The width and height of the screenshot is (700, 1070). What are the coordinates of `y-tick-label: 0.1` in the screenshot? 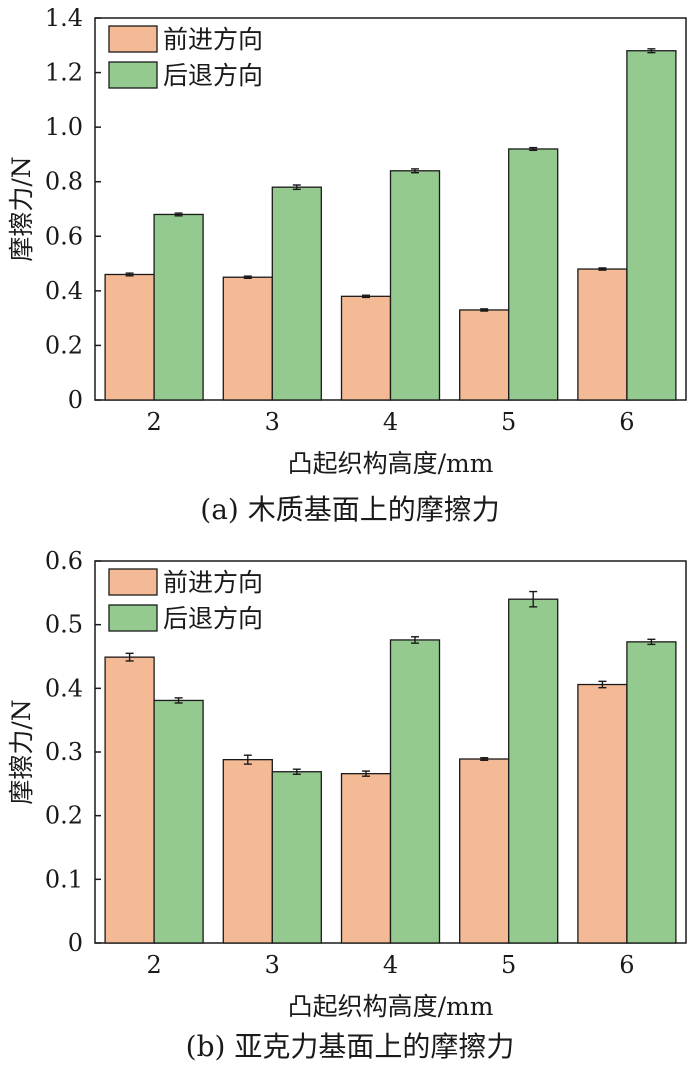 It's located at (64, 879).